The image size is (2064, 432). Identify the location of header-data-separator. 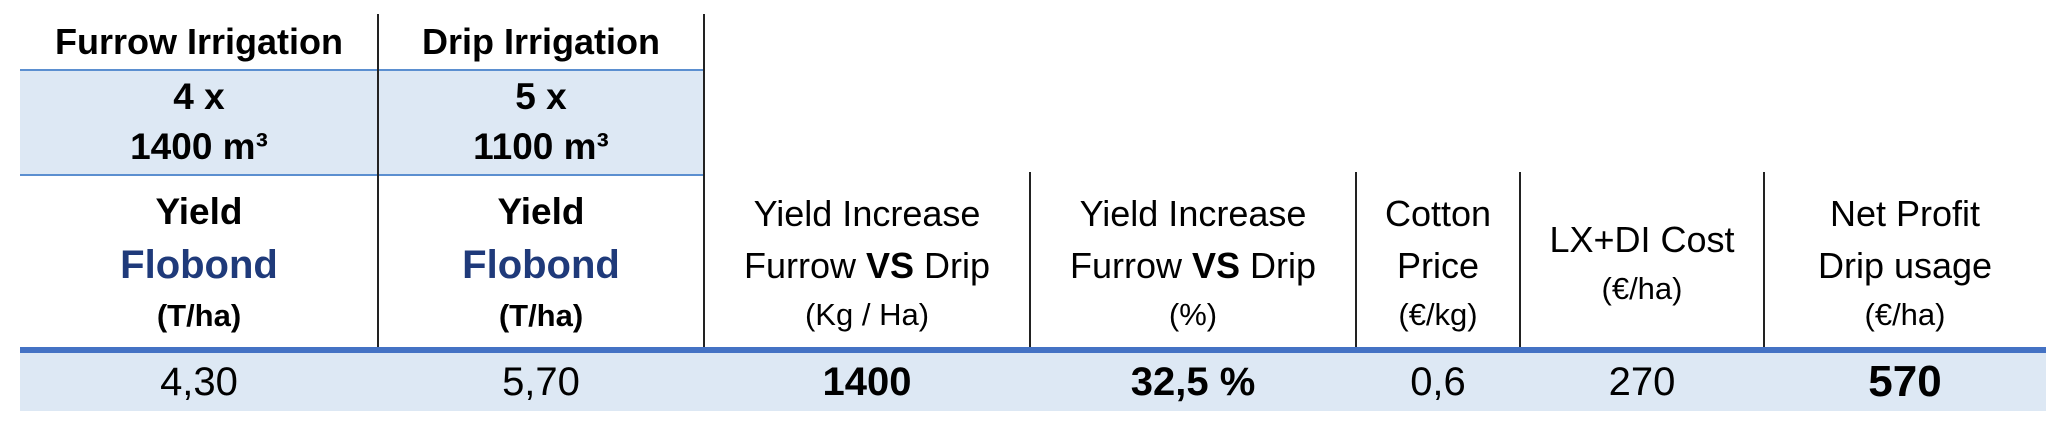
(1033, 350).